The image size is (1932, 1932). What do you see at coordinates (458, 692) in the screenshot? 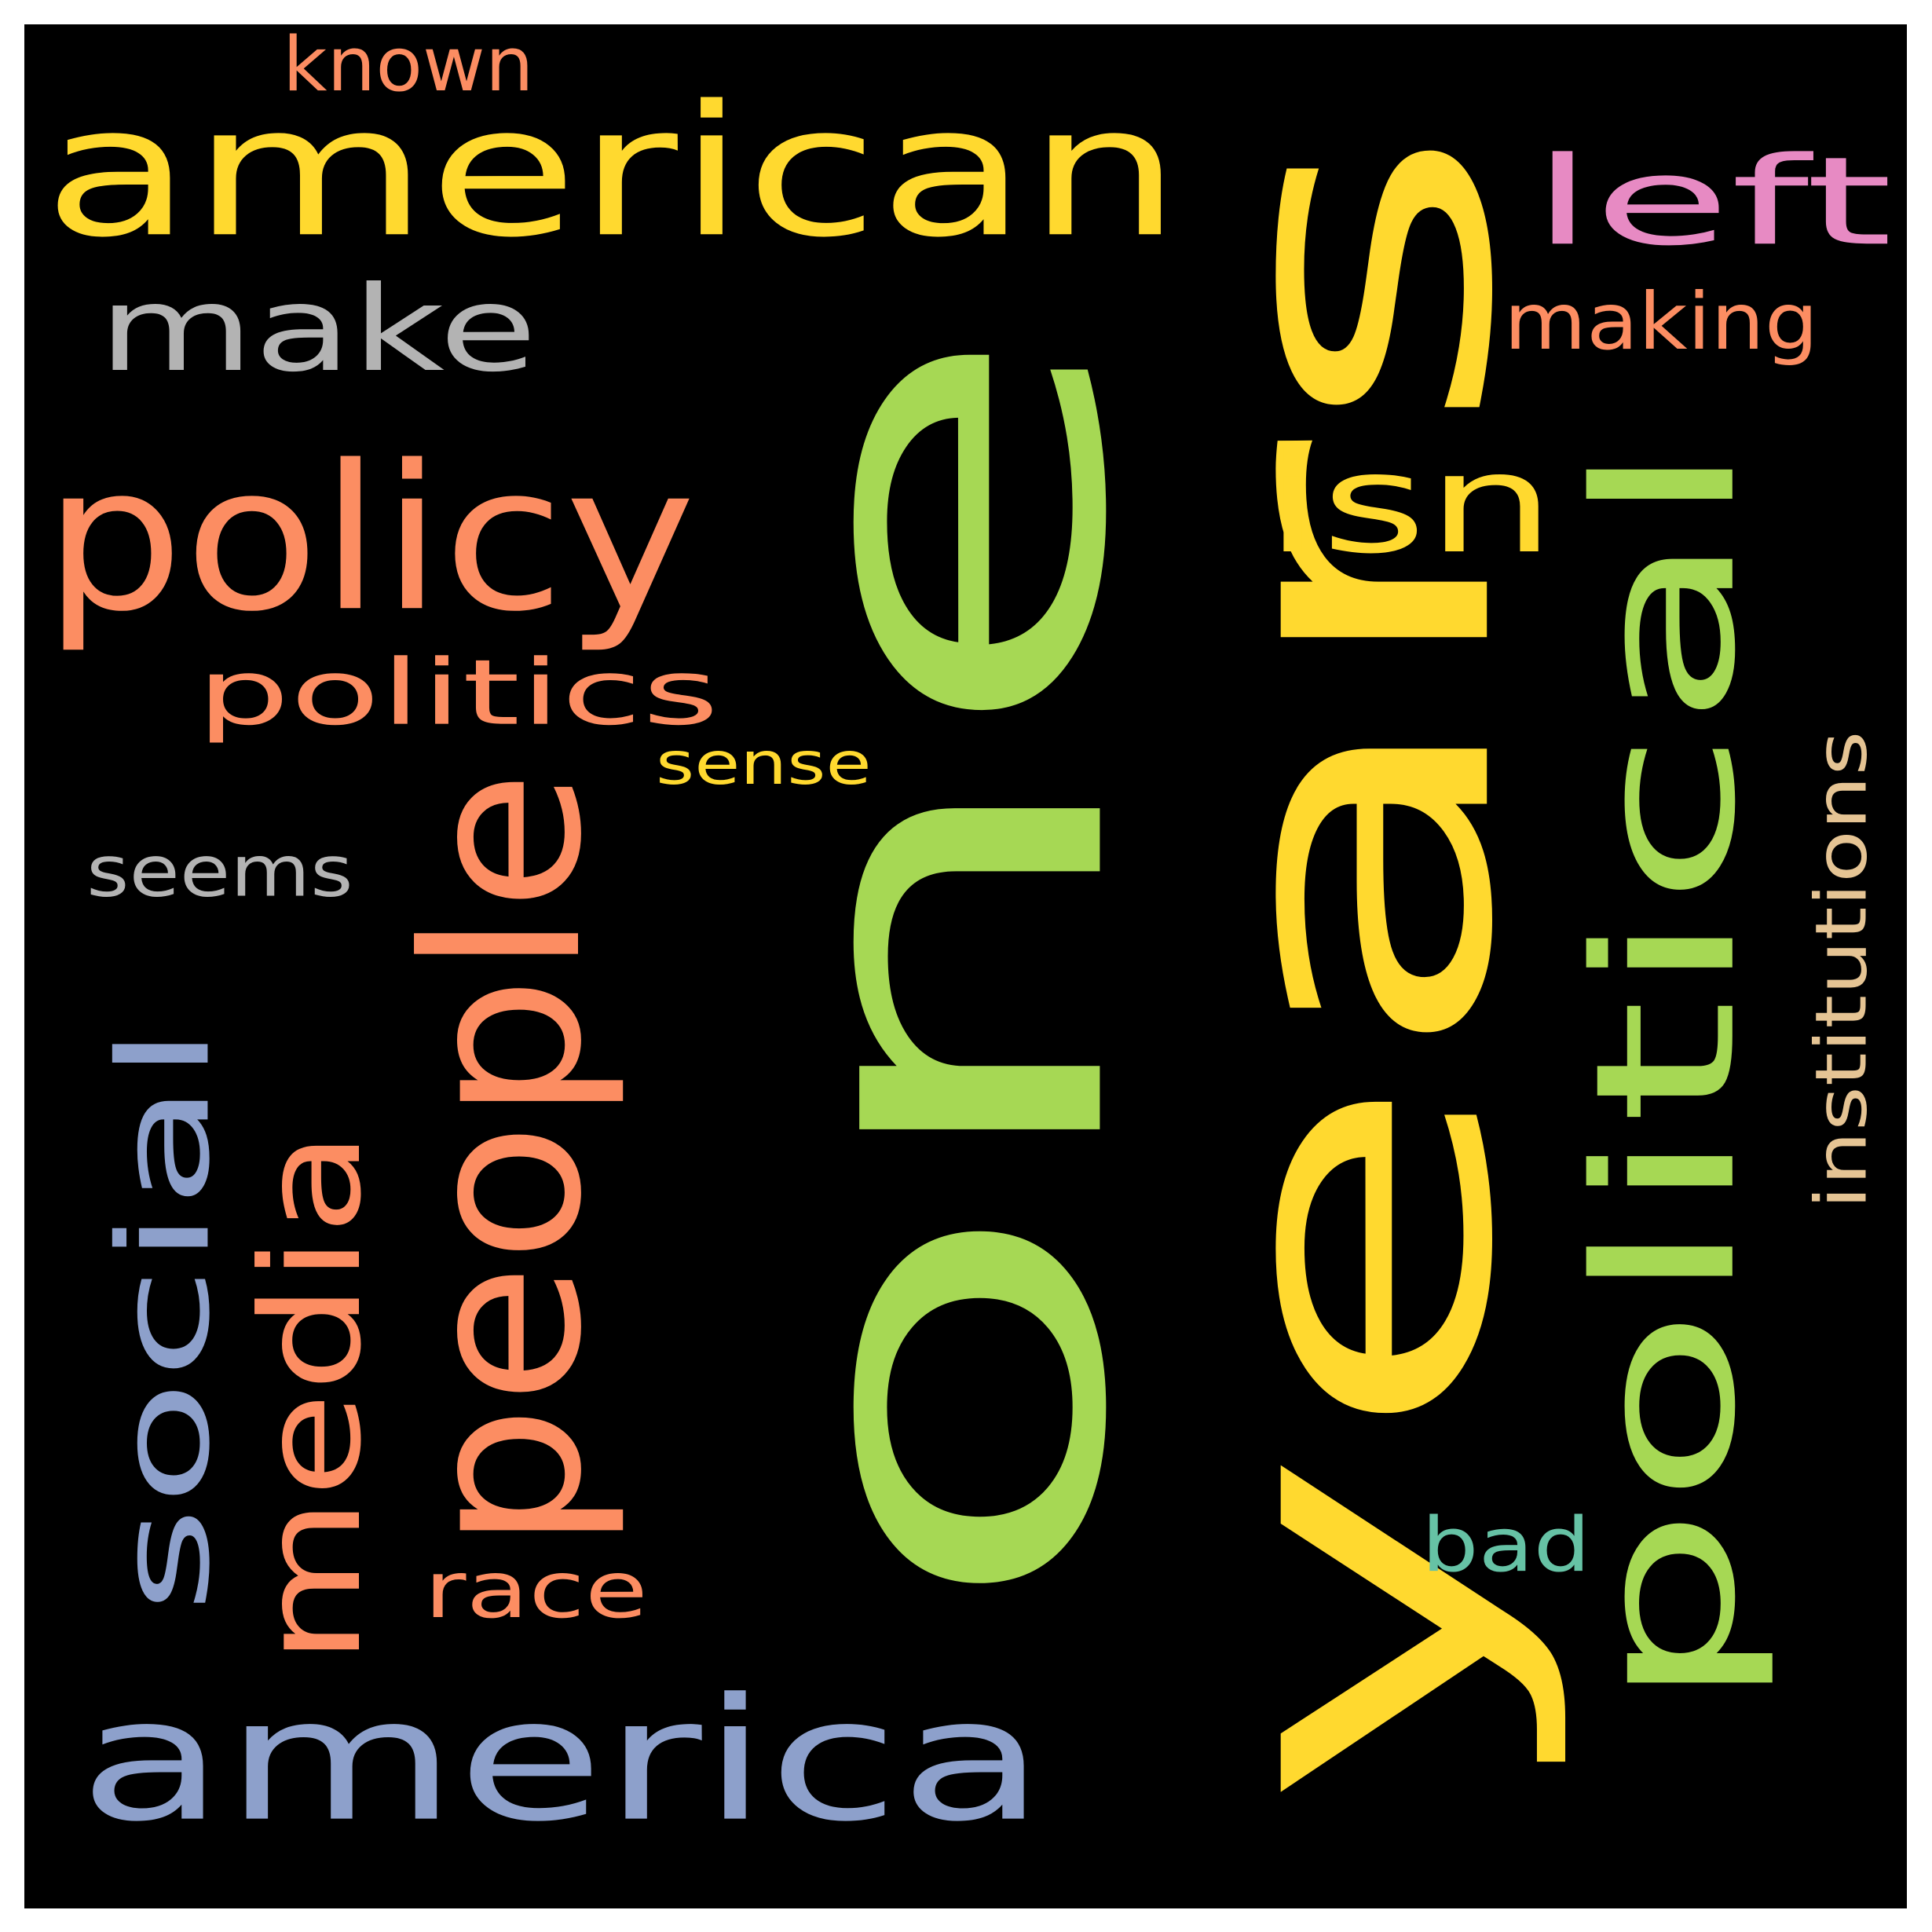
I see `word-politics: politics` at bounding box center [458, 692].